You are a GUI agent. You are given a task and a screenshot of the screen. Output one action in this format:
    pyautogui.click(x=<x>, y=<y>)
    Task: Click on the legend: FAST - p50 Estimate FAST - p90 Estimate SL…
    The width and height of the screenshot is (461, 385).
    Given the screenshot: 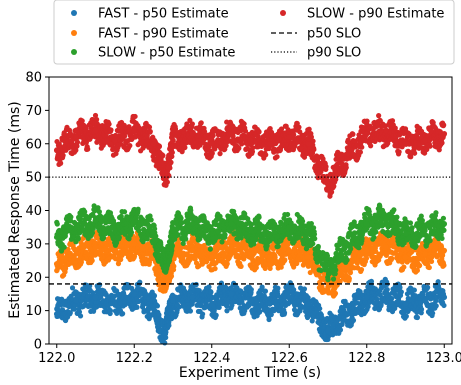 What is the action you would take?
    pyautogui.click(x=254, y=32)
    